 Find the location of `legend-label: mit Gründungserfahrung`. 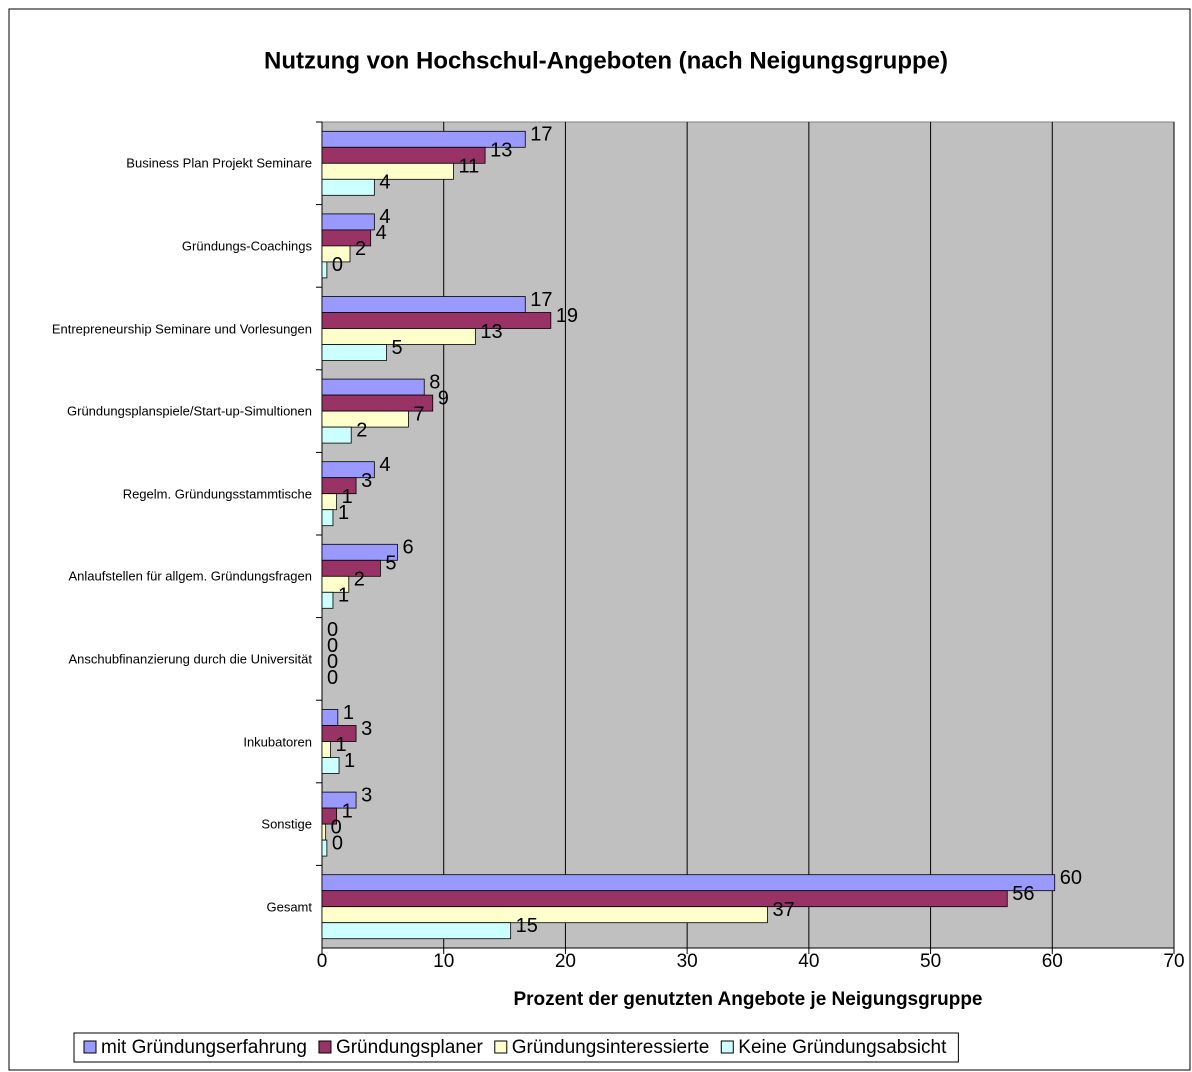

legend-label: mit Gründungserfahrung is located at coordinates (204, 1047).